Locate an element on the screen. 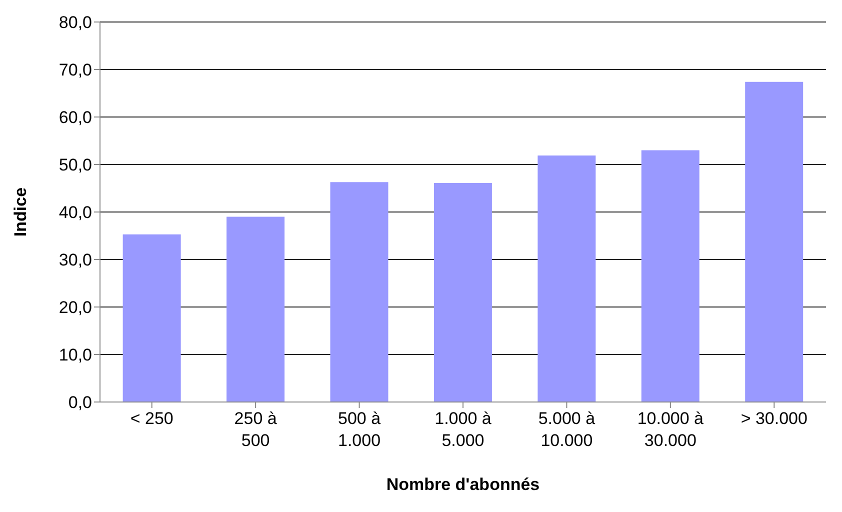 The width and height of the screenshot is (842, 512). y-tick-label: 40,0 is located at coordinates (75, 212).